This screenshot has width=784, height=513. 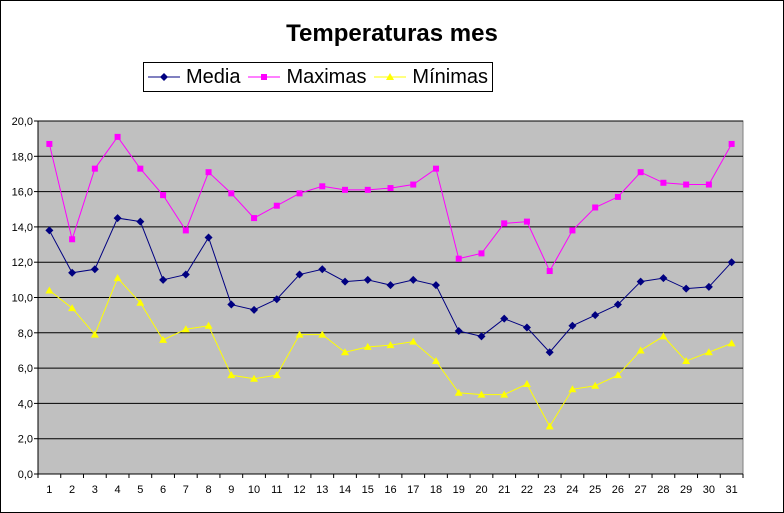 What do you see at coordinates (459, 490) in the screenshot?
I see `x-tick-label: 19` at bounding box center [459, 490].